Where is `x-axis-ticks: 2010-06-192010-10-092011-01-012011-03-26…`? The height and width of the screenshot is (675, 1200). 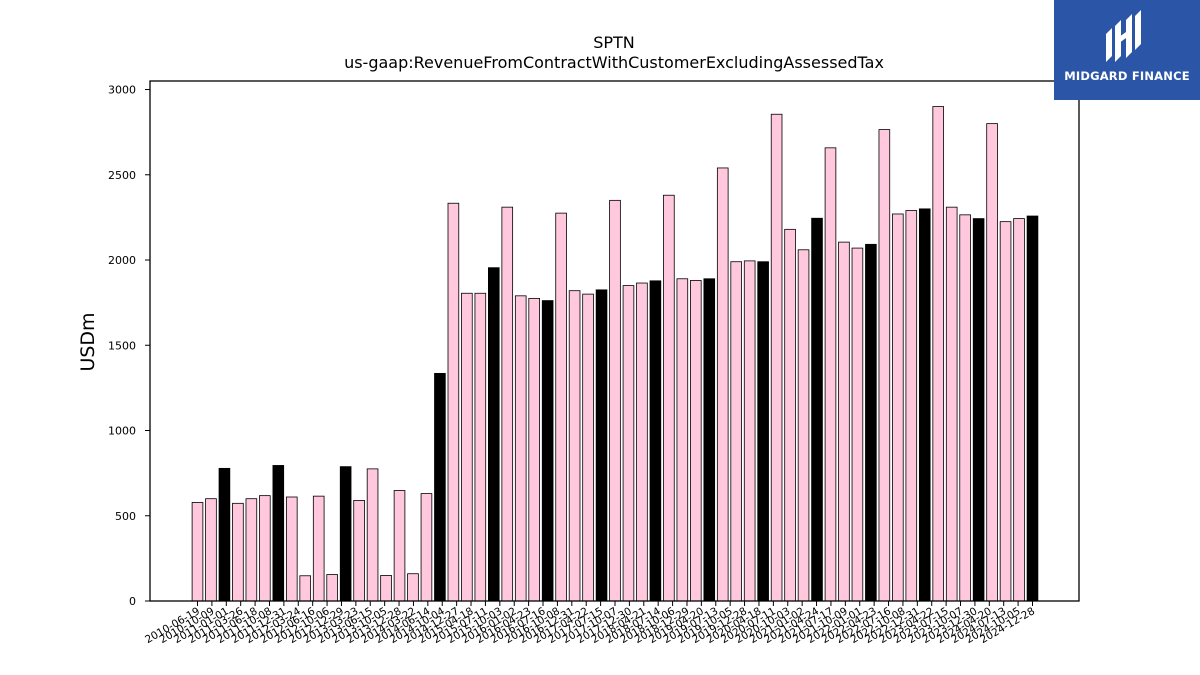 x-axis-ticks: 2010-06-192010-10-092011-01-012011-03-26… is located at coordinates (590, 623).